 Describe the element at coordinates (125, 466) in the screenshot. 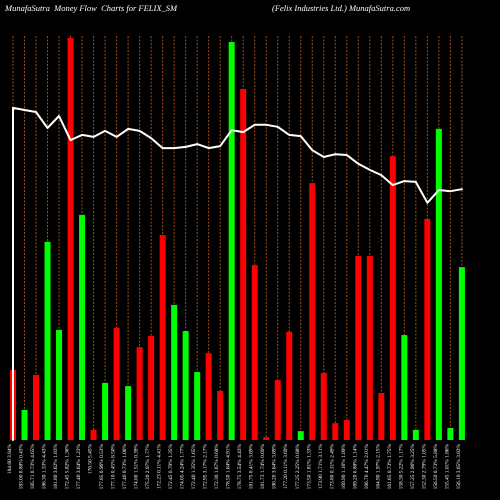

I see `x-tick-label: 177.40 0.73% 1.06%` at that location.